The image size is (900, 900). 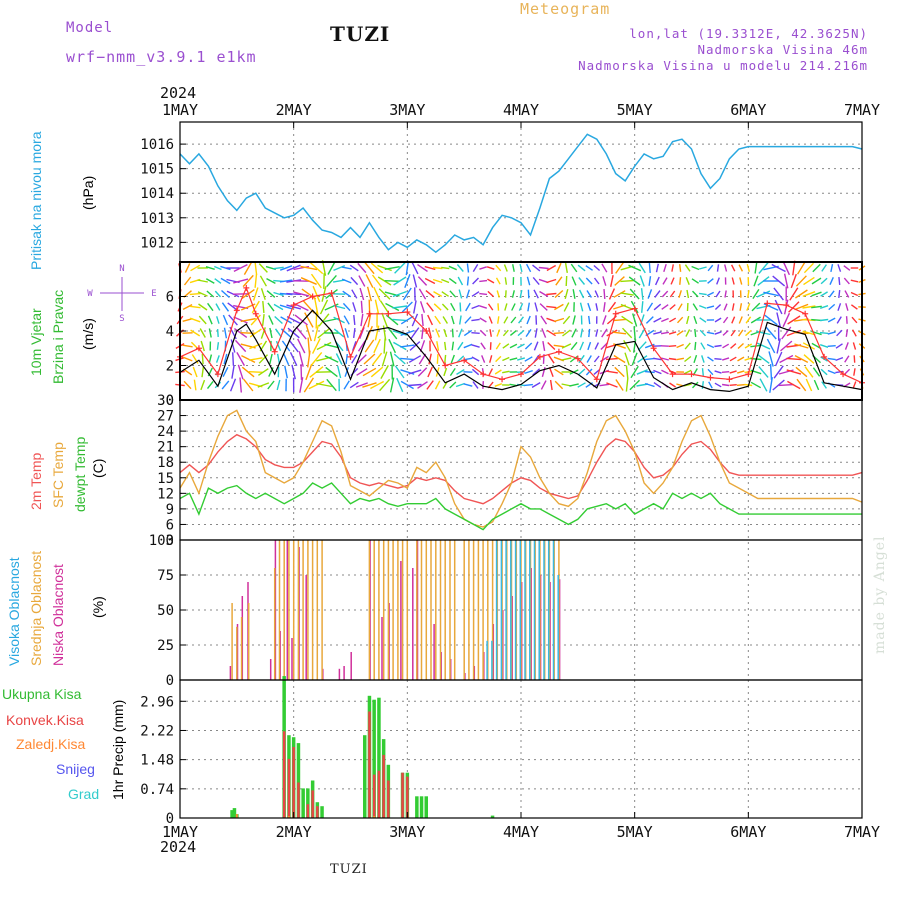 What do you see at coordinates (157, 790) in the screenshot?
I see `y-tick-label: 0.74` at bounding box center [157, 790].